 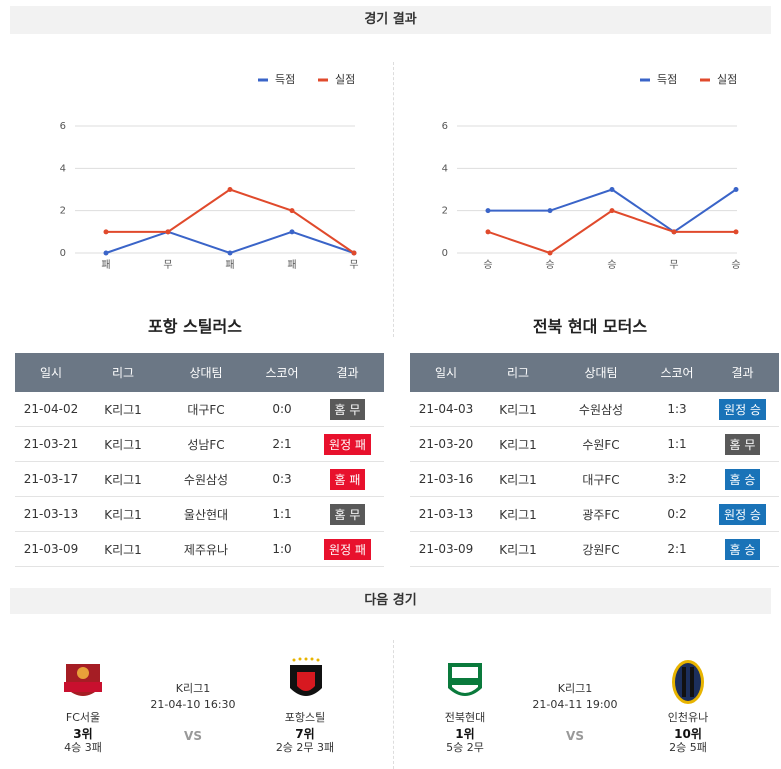 I want to click on table-cell: 강원FC, so click(x=601, y=549).